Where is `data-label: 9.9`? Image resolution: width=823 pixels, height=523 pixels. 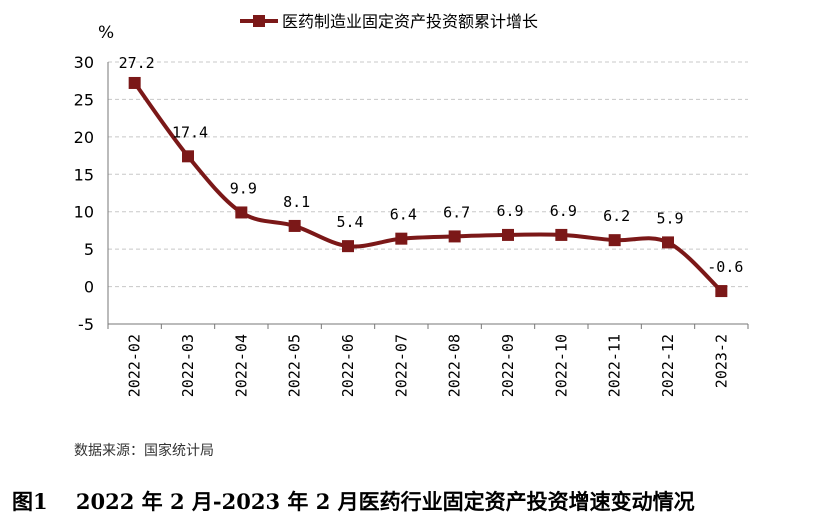 data-label: 9.9 is located at coordinates (243, 188).